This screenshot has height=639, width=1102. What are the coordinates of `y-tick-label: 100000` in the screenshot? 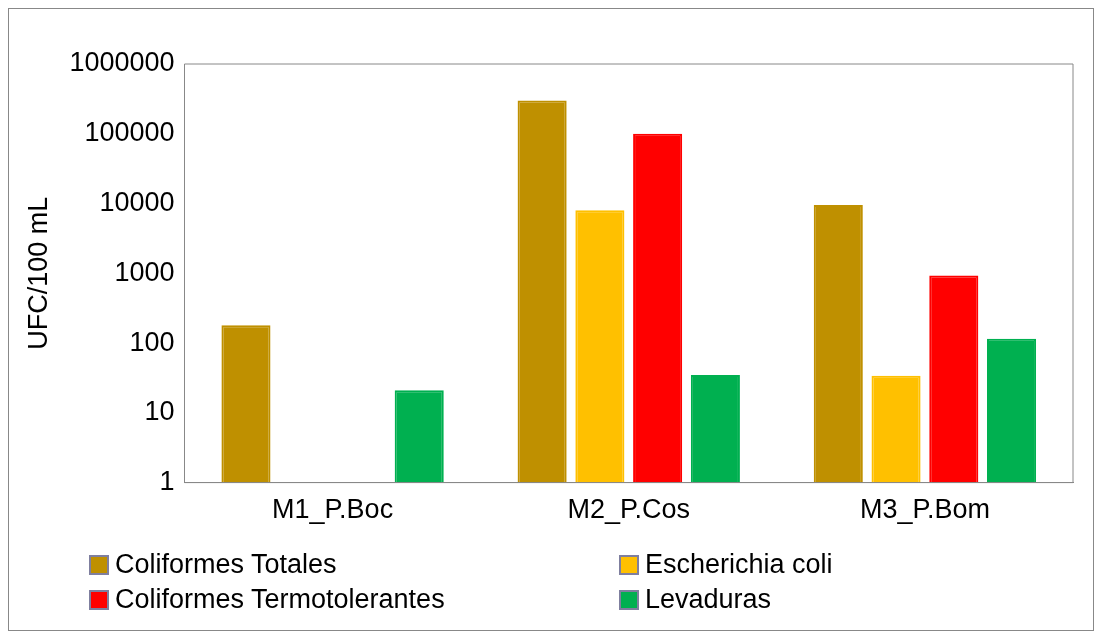 It's located at (129, 132).